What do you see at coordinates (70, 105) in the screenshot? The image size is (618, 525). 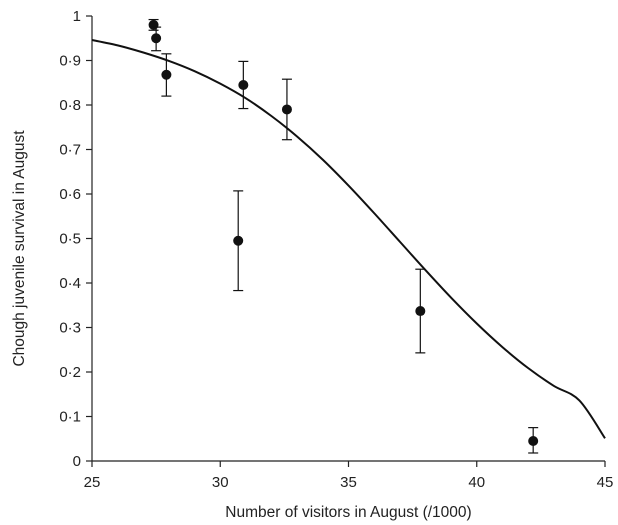 I see `y-tick-label: 0·8` at bounding box center [70, 105].